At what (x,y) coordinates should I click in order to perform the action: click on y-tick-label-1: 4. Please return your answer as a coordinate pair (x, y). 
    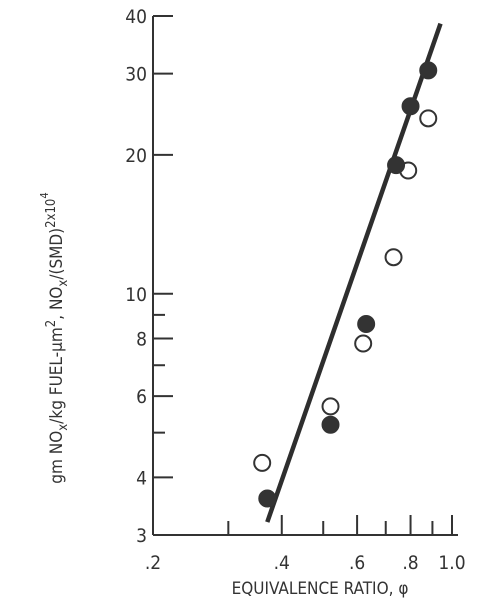
    Looking at the image, I should click on (141, 478).